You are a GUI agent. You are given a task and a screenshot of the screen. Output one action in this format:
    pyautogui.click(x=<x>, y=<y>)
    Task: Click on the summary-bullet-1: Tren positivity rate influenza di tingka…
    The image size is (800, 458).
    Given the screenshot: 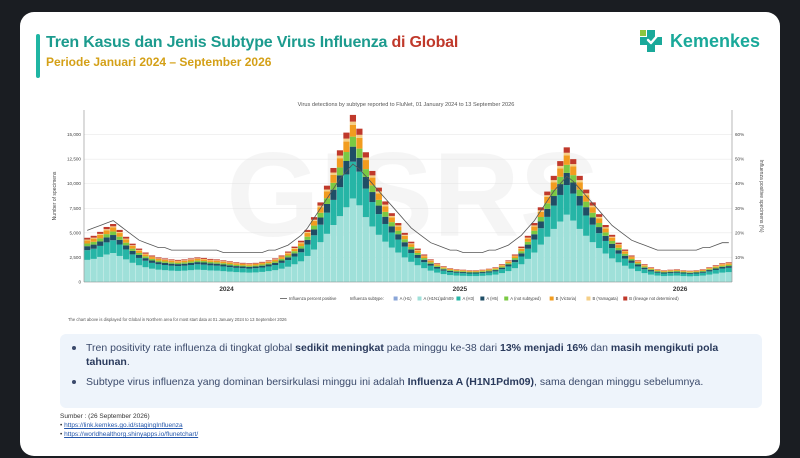 What is the action you would take?
    pyautogui.click(x=416, y=355)
    